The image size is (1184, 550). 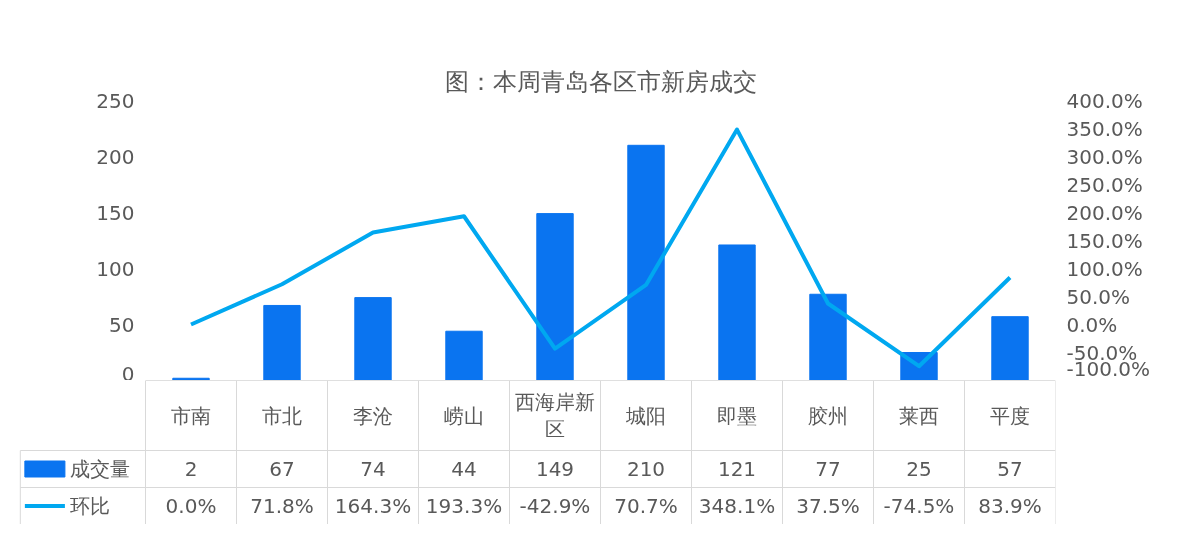 I want to click on y2-tick-label: 50.0%, so click(x=1098, y=296).